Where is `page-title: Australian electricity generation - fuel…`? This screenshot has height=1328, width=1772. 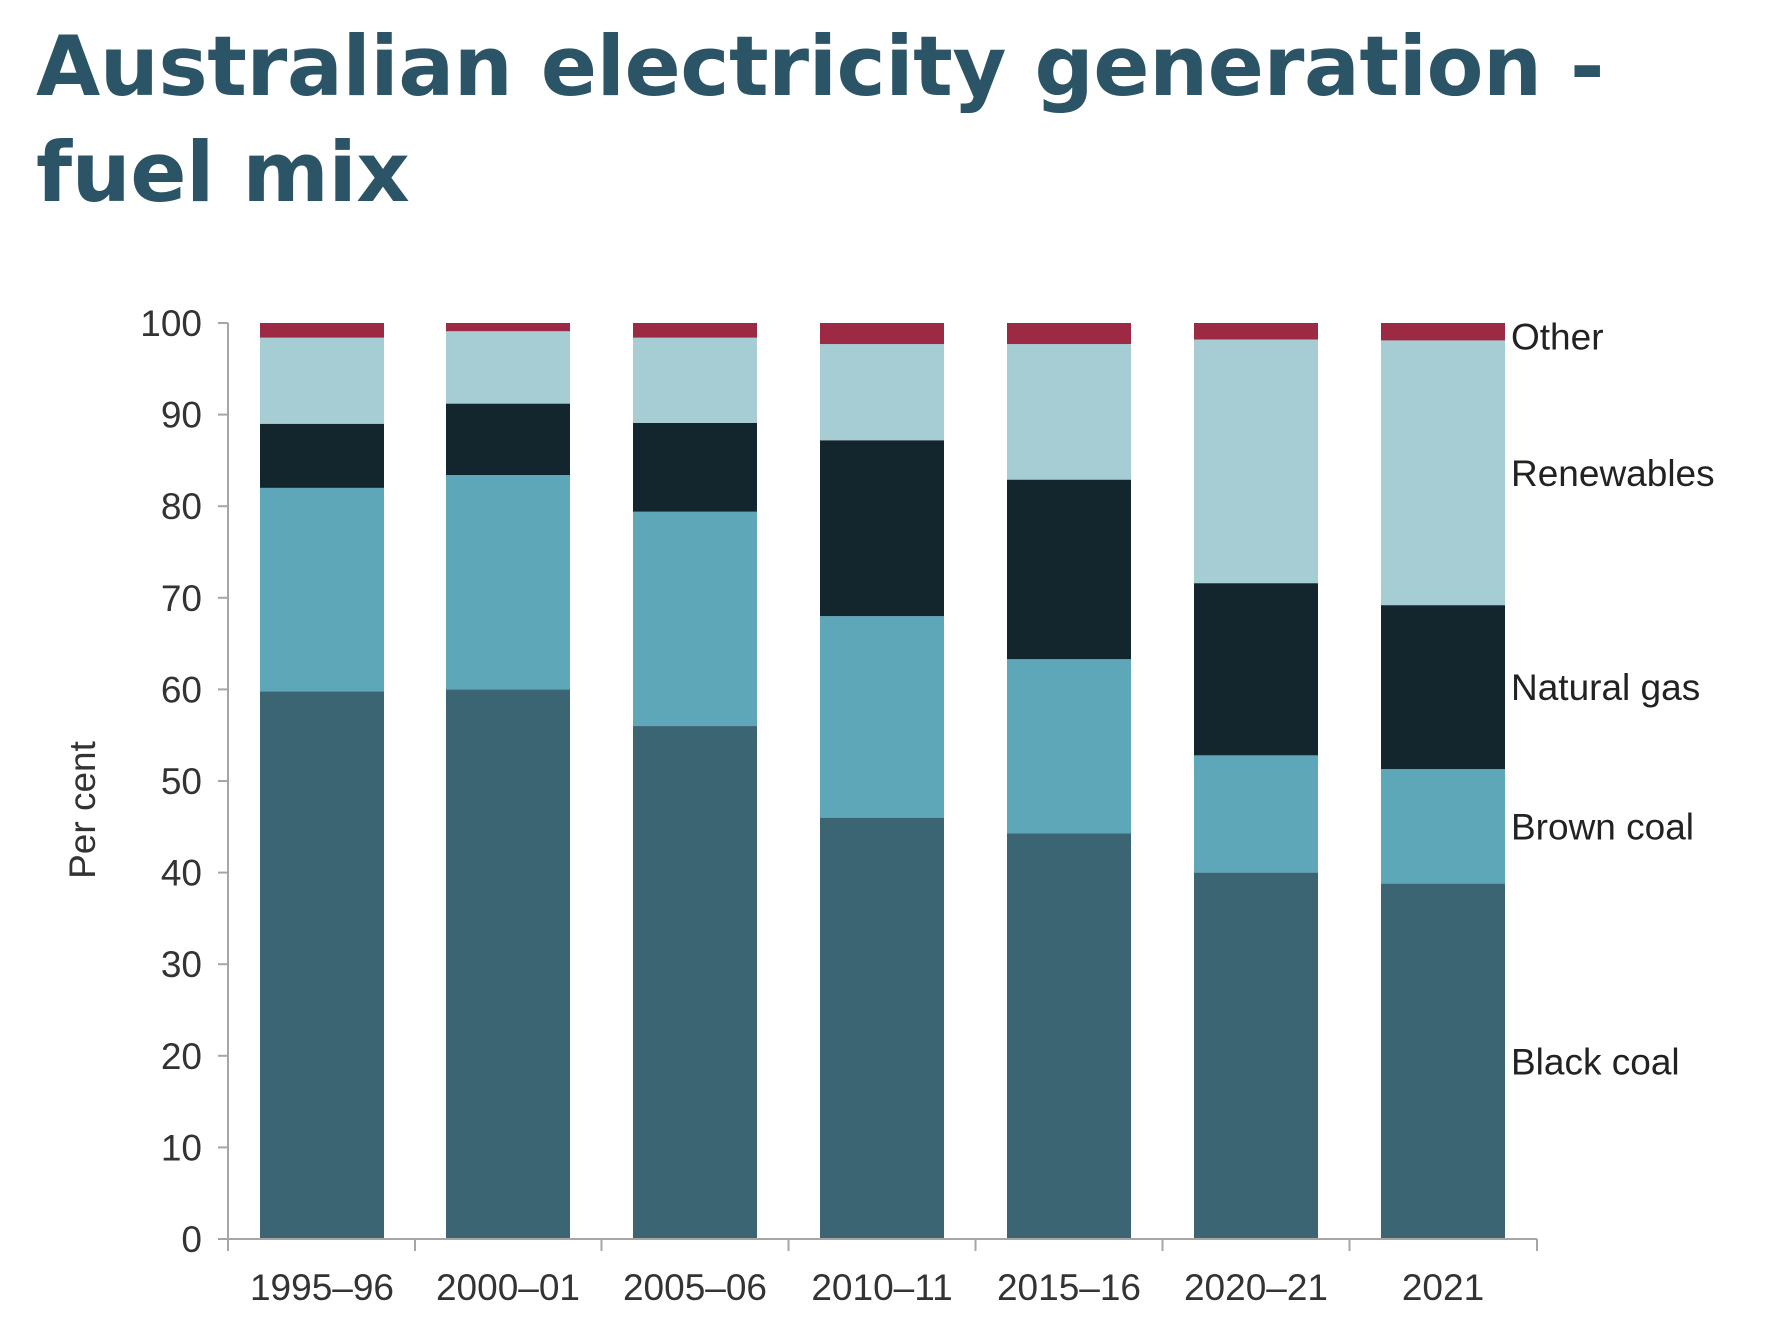 page-title: Australian electricity generation - fuel… is located at coordinates (820, 119).